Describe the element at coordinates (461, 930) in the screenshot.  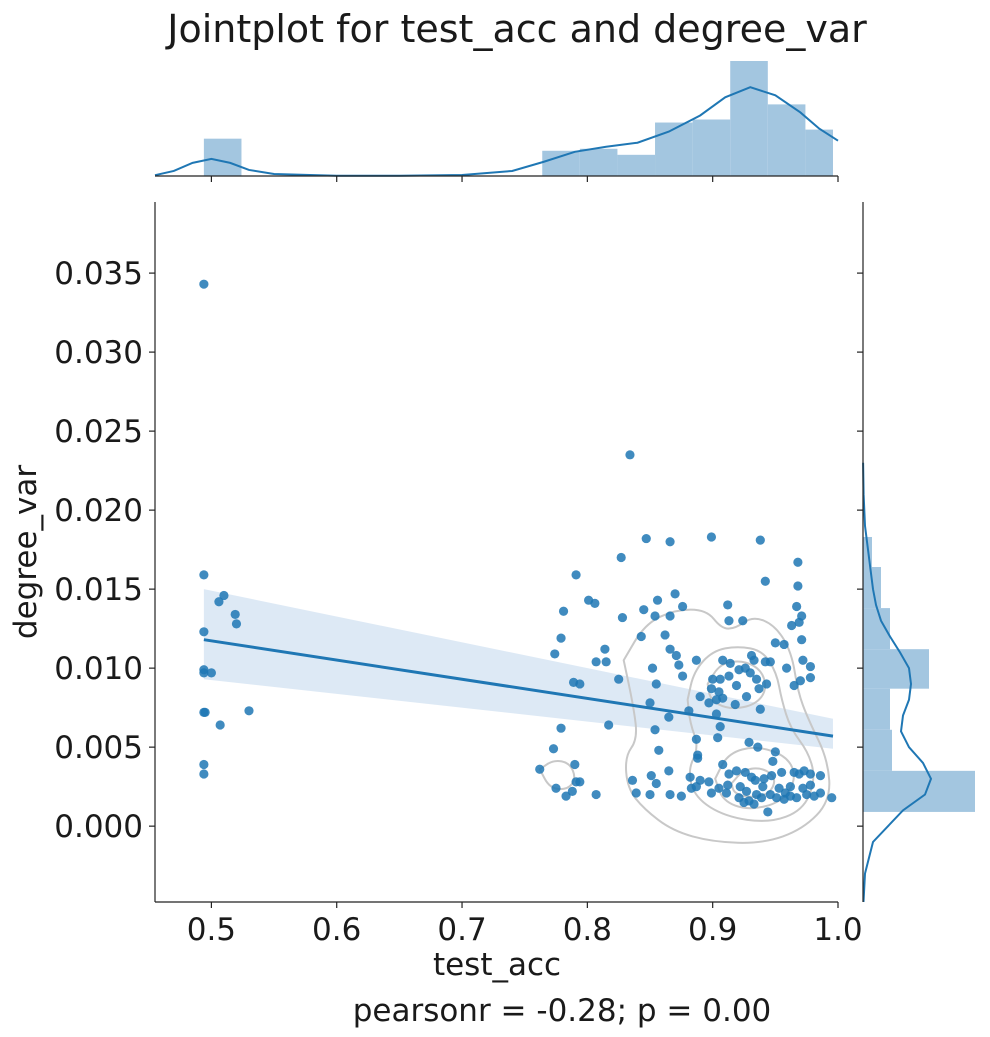
I see `x-tick-label: 0.7` at that location.